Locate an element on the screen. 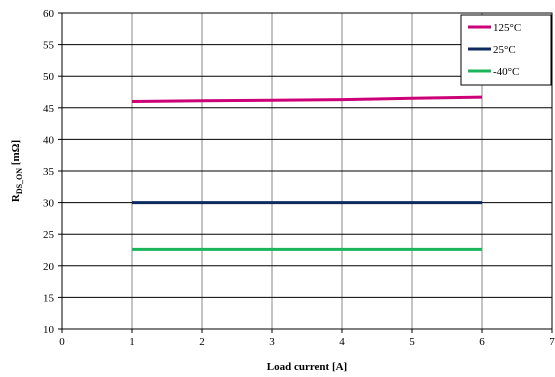  x-tick-label: 1 is located at coordinates (132, 342).